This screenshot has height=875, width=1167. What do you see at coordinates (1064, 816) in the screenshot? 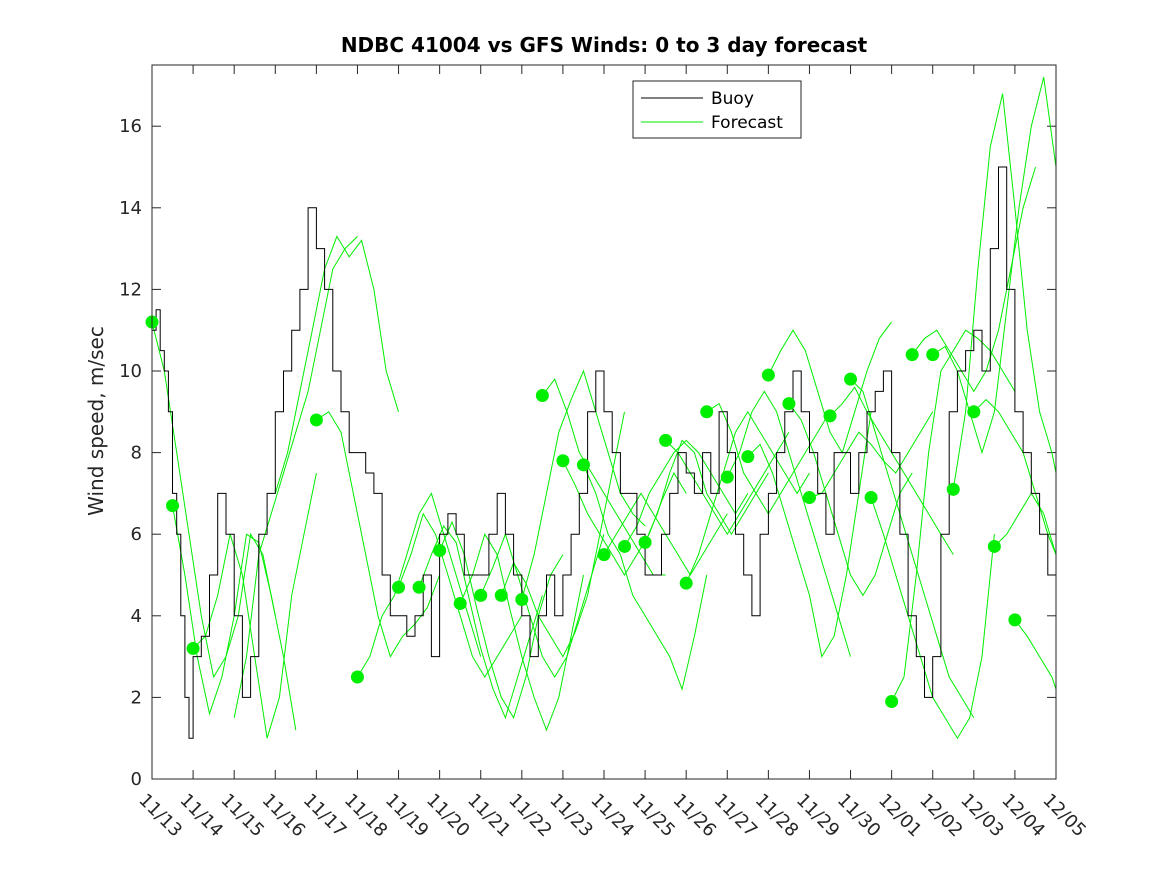
I see `x-tick-label: 12/05` at bounding box center [1064, 816].